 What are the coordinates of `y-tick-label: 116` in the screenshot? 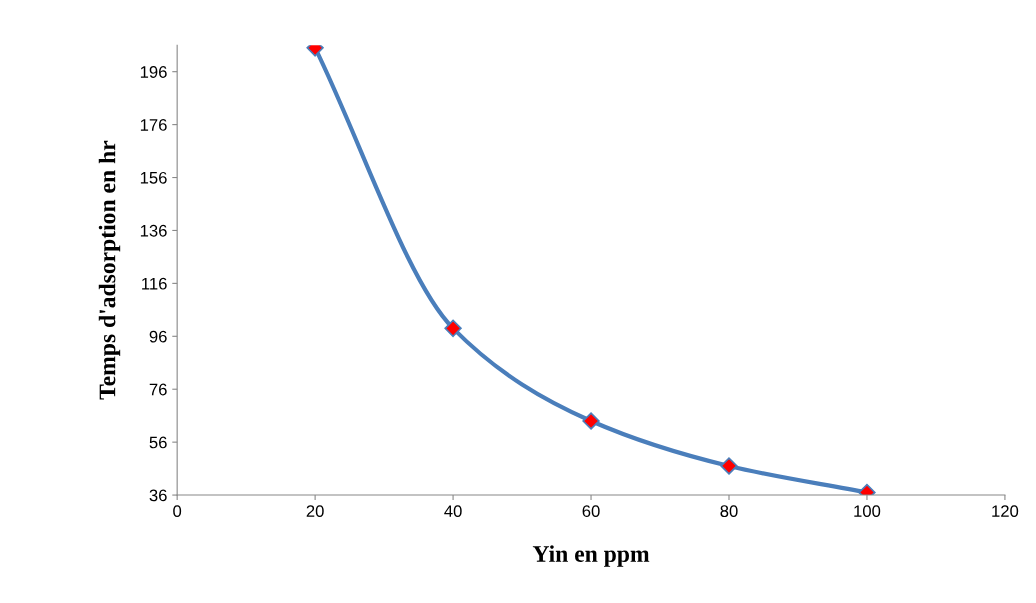 It's located at (154, 283).